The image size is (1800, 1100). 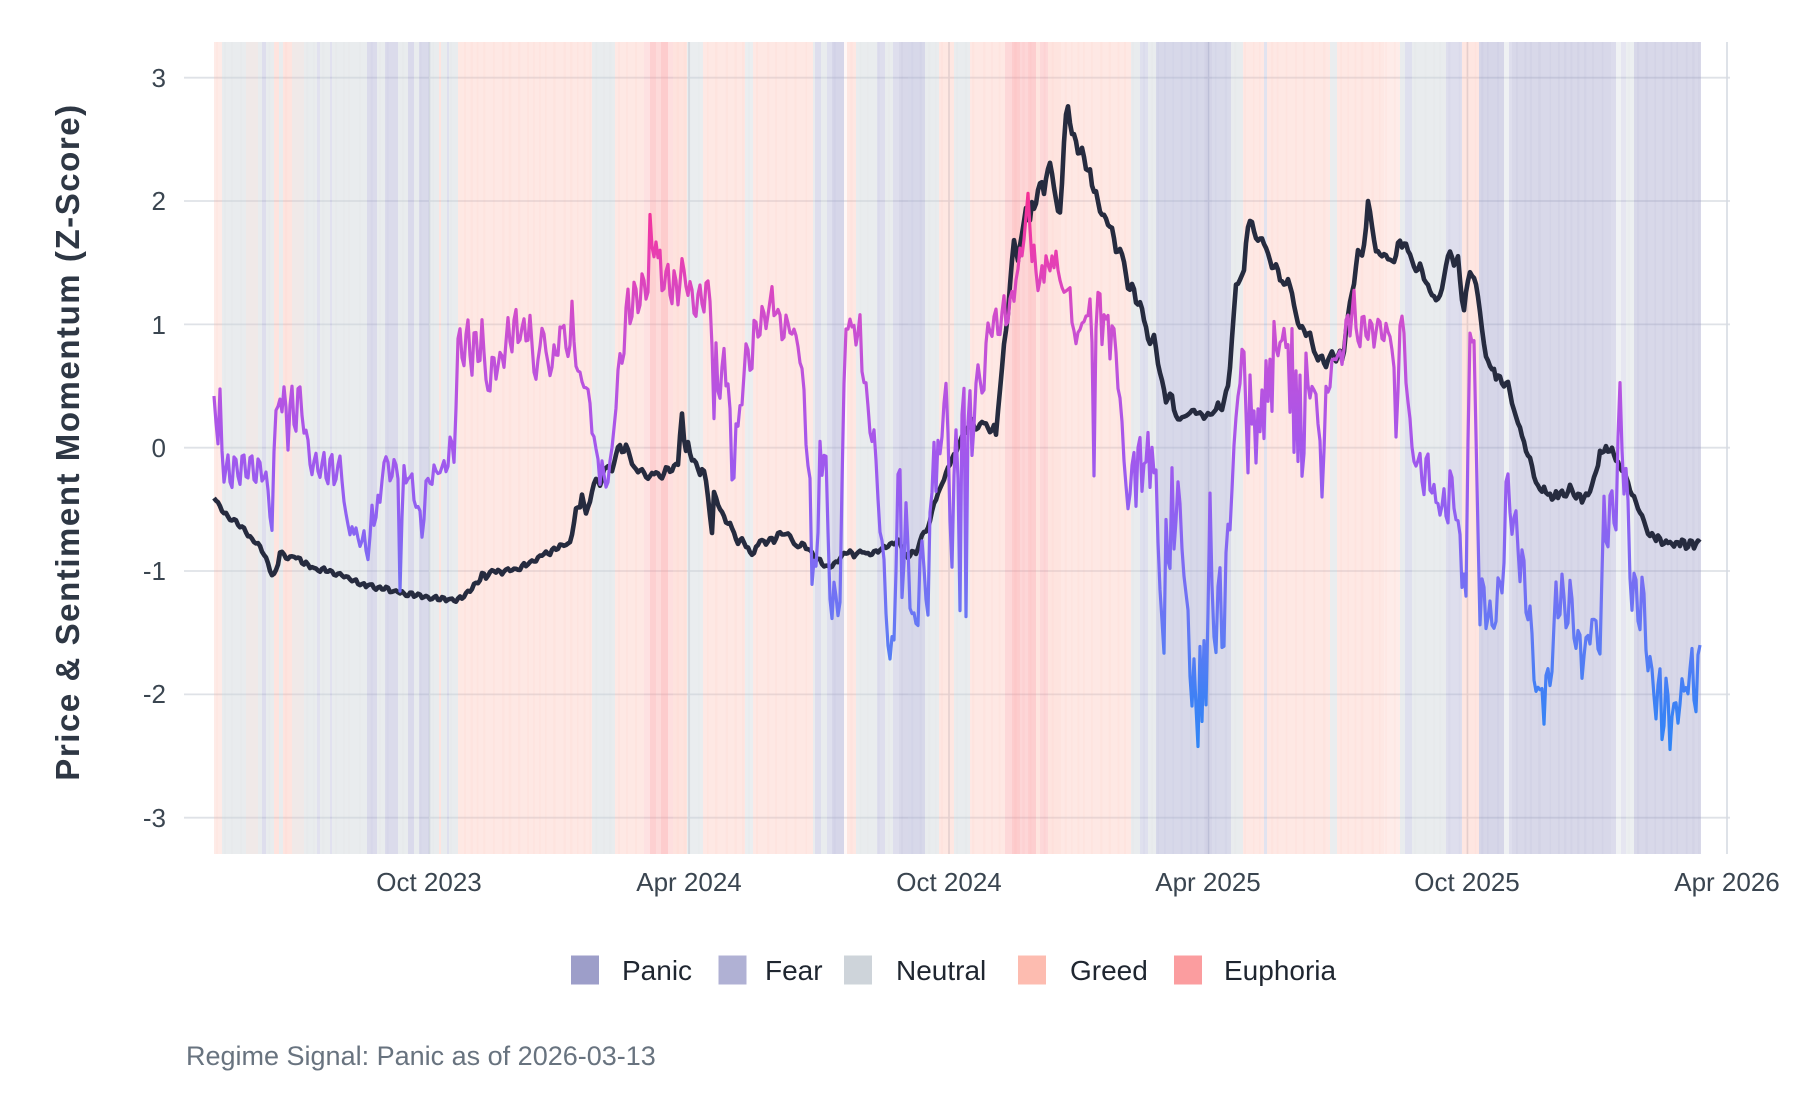 What do you see at coordinates (421, 1056) in the screenshot?
I see `svg-text:Regime Signal: Panic as of 202: Regime Signal: Panic as of 2026-03-13` at bounding box center [421, 1056].